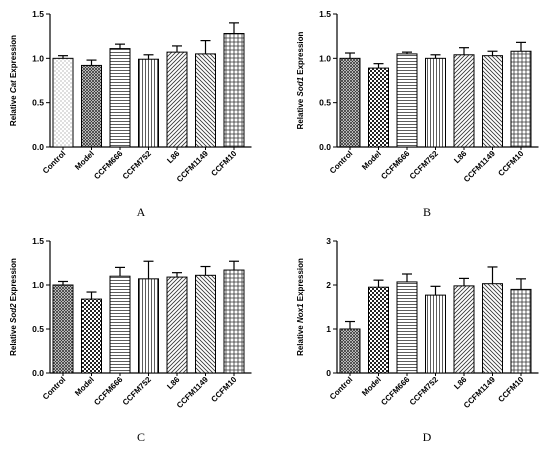  Describe the element at coordinates (371, 160) in the screenshot. I see `panel-b-category-label: Model` at that location.